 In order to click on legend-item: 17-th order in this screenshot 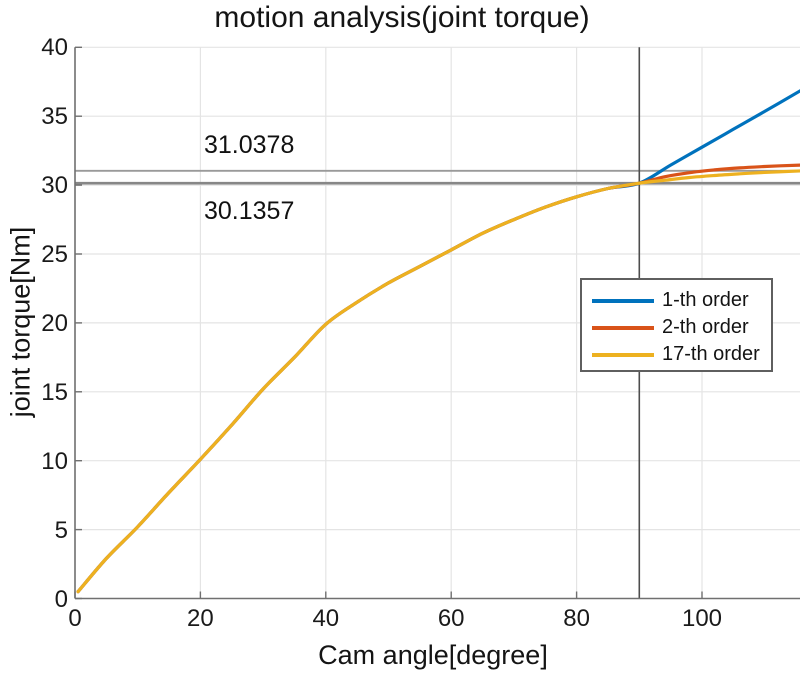, I will do `click(681, 354)`.